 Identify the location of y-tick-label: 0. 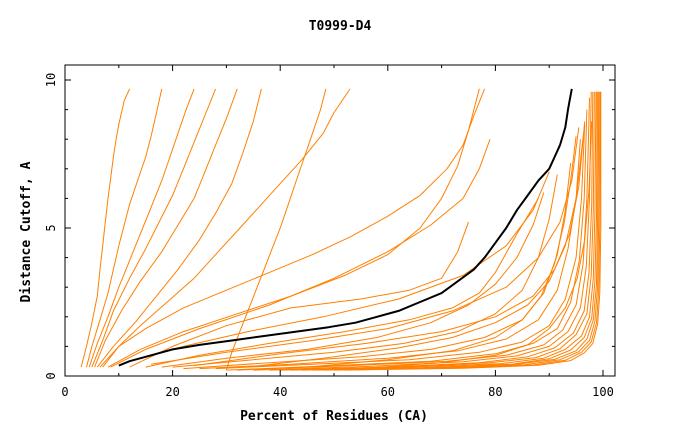
(51, 375).